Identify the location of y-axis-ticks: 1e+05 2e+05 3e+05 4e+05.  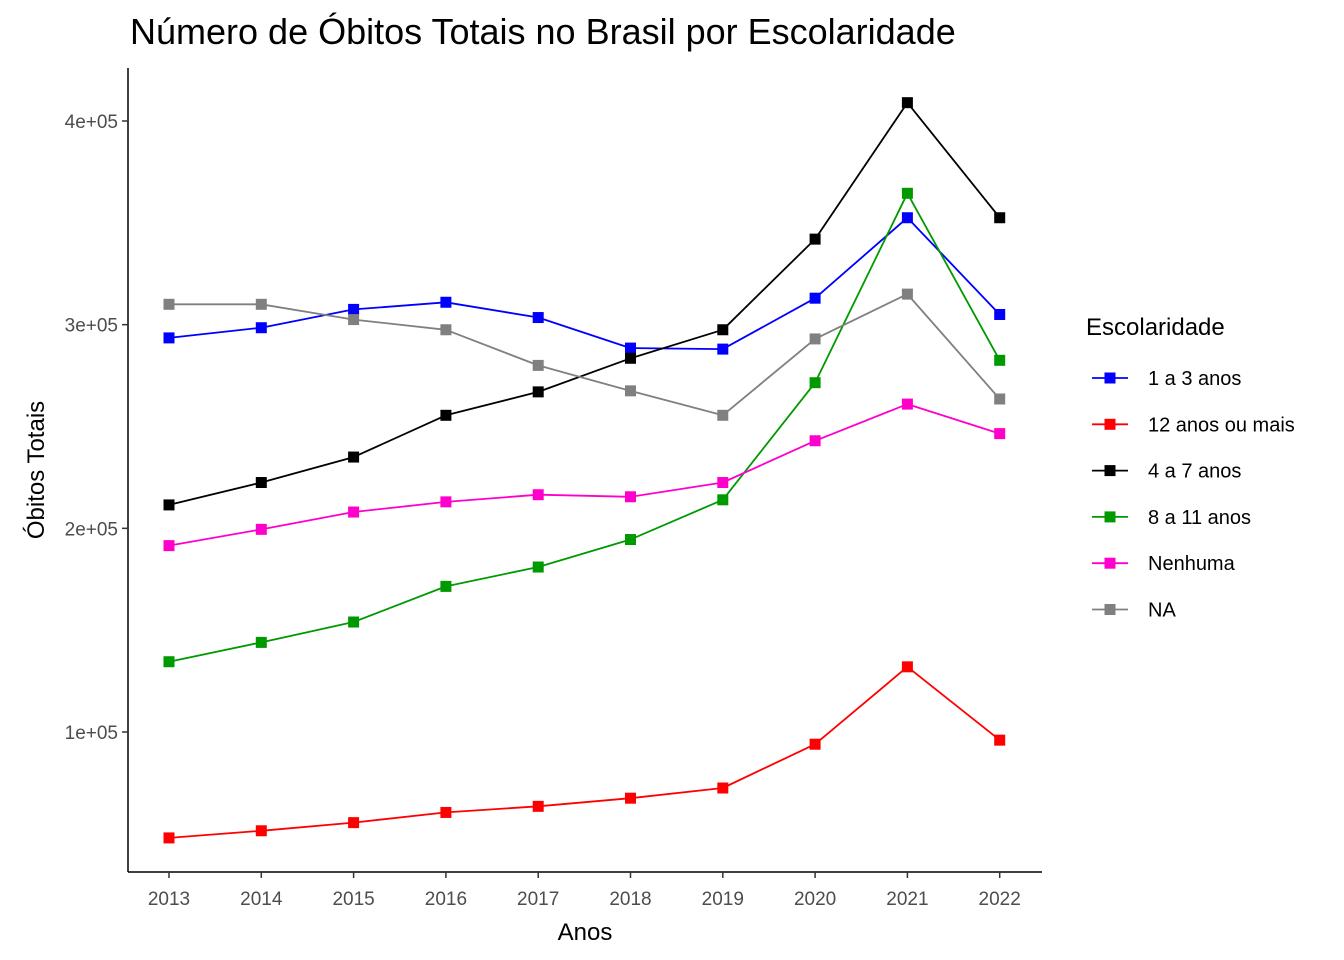
(96, 428).